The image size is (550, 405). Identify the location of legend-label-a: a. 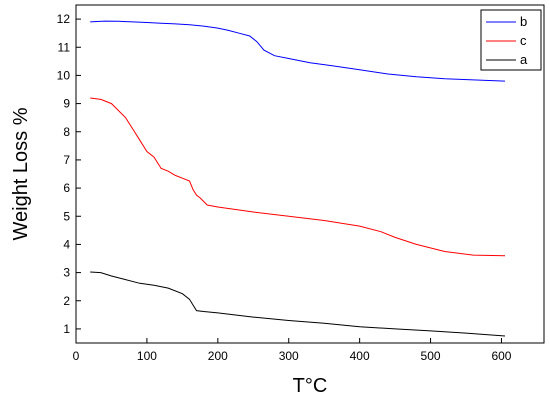
(524, 59).